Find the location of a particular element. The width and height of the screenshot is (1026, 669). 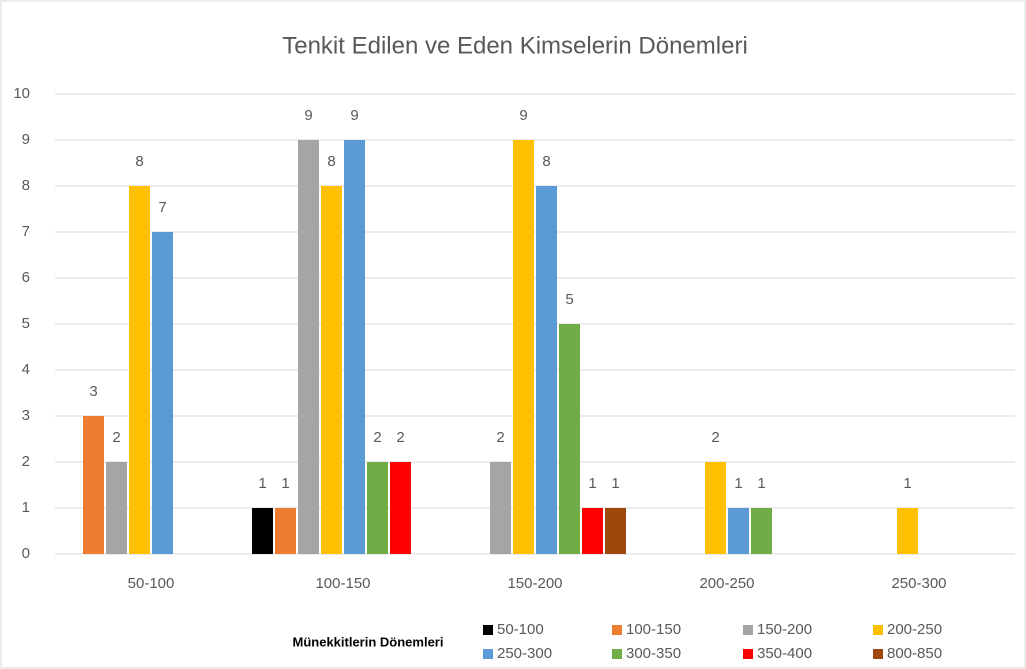

y-tick-label: 2 is located at coordinates (26, 461).